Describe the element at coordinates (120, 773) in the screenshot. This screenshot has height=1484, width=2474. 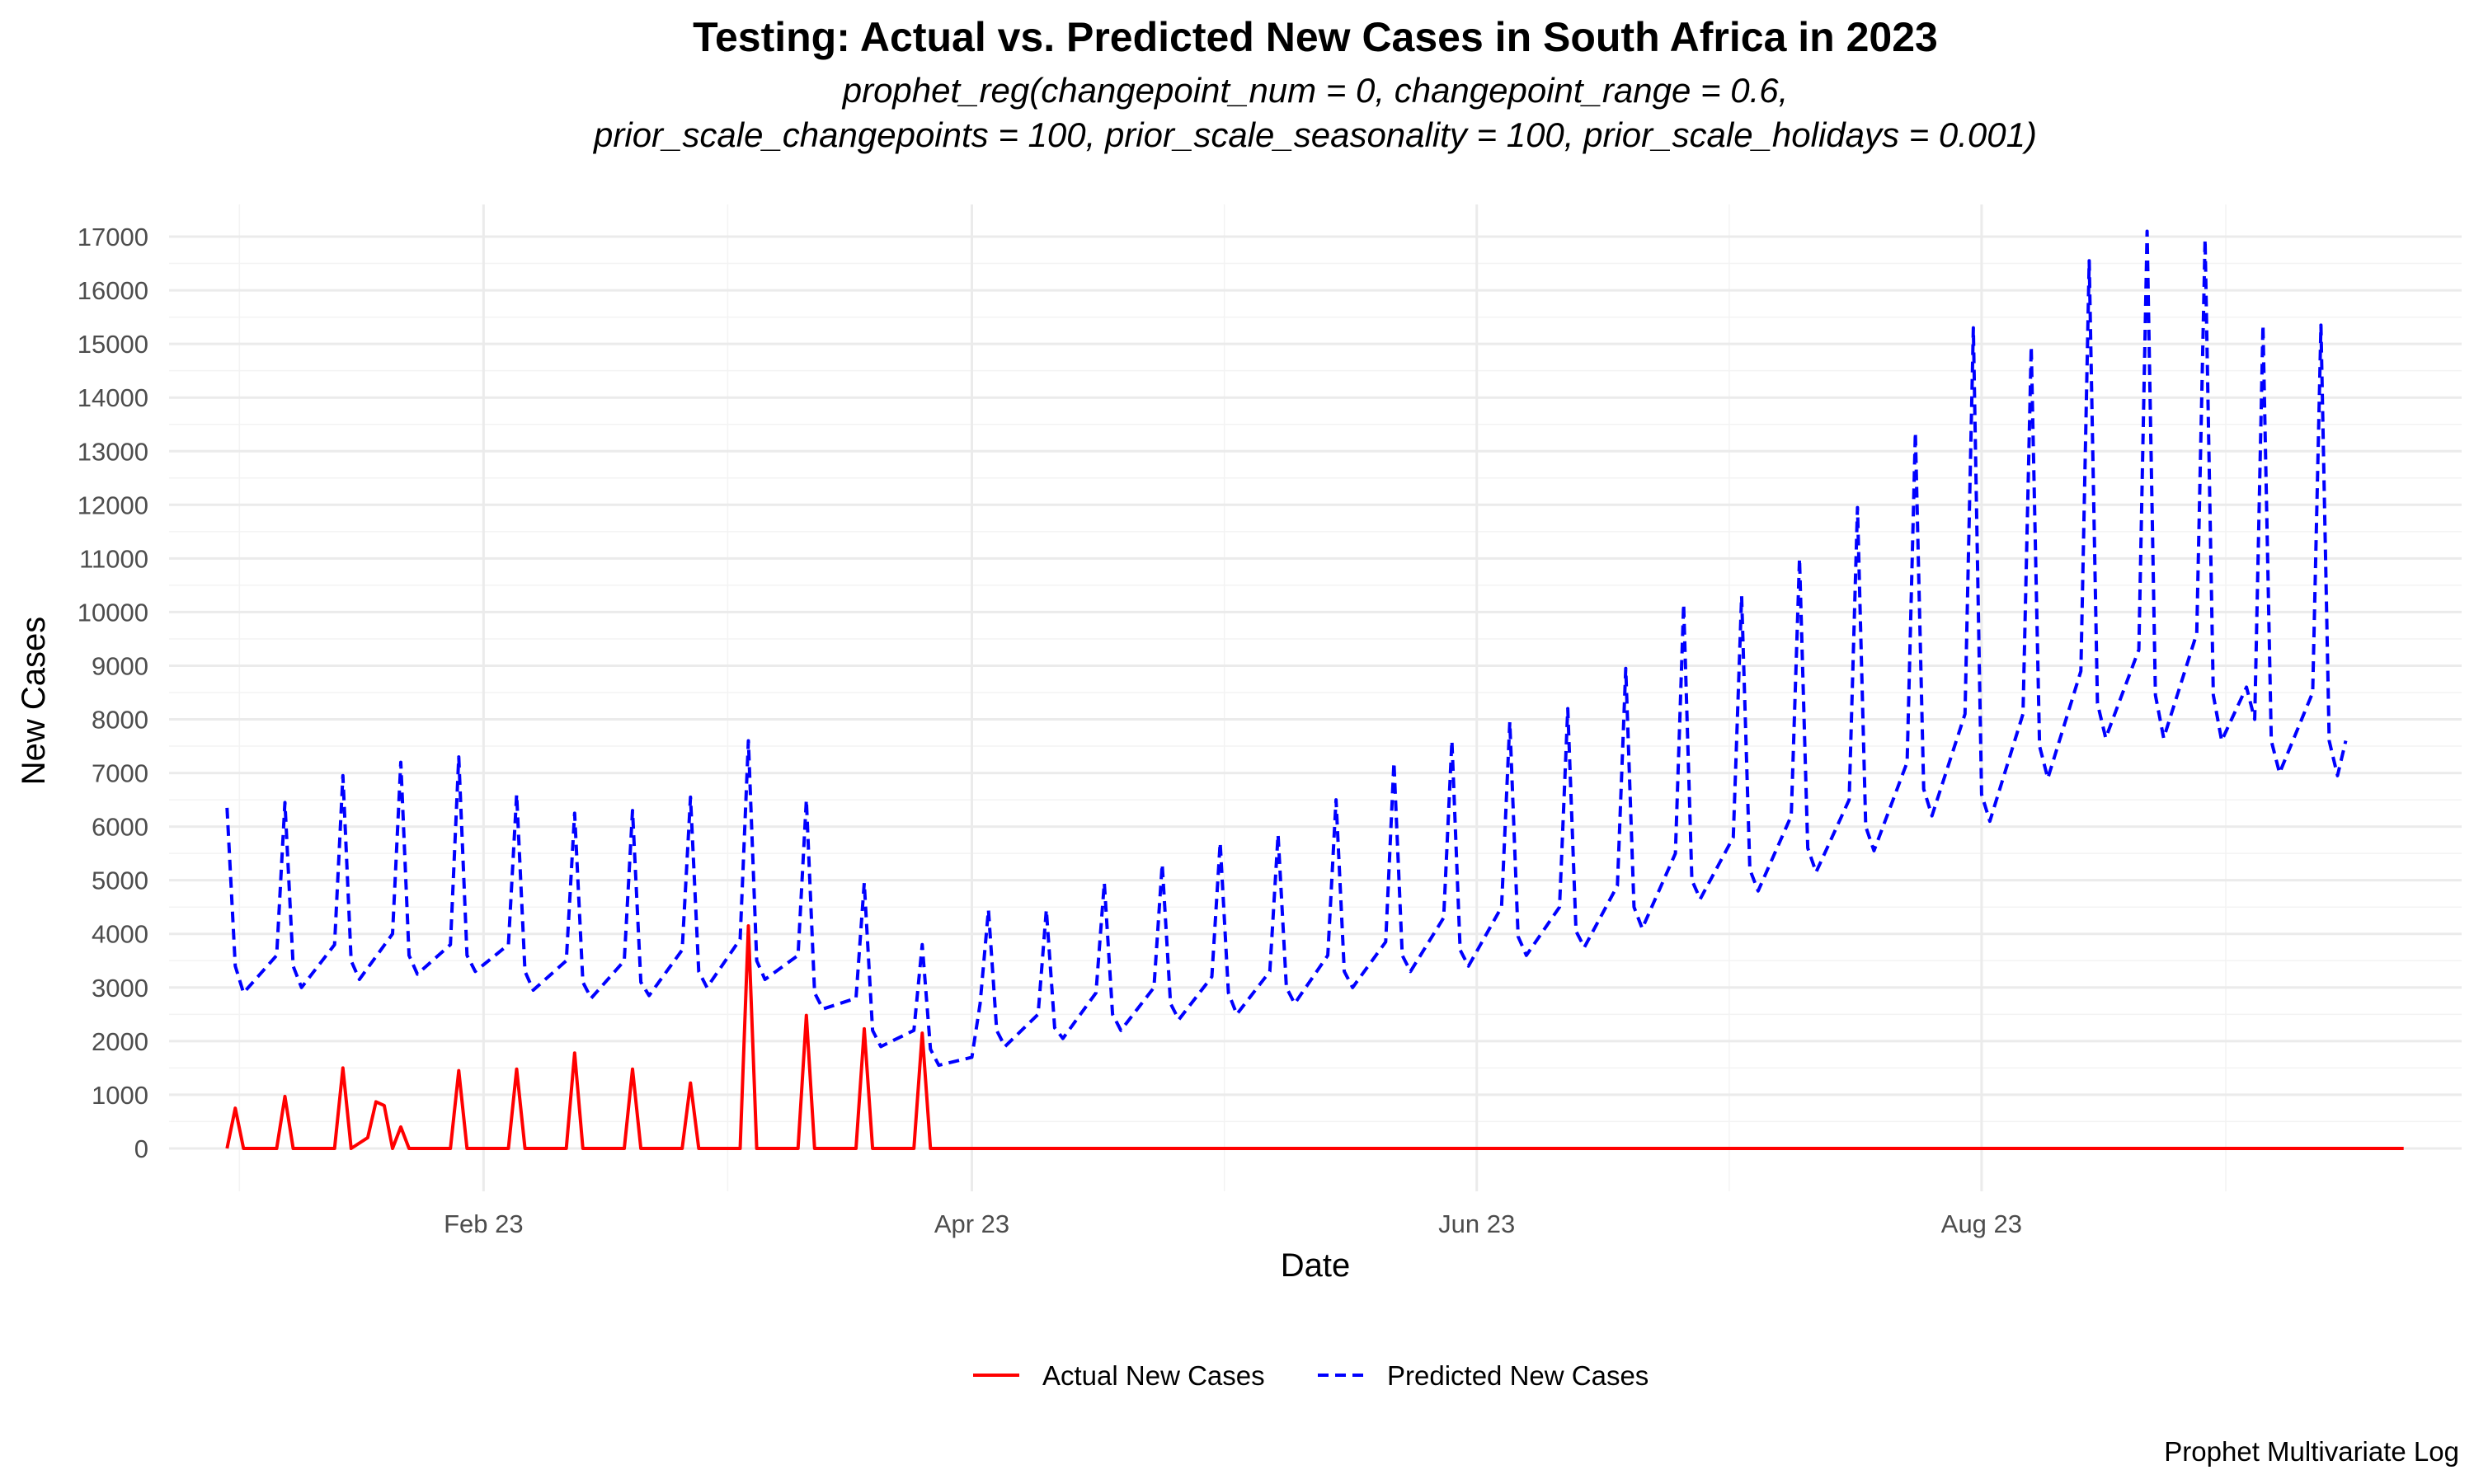
I see `y-tick-label: 7000` at that location.